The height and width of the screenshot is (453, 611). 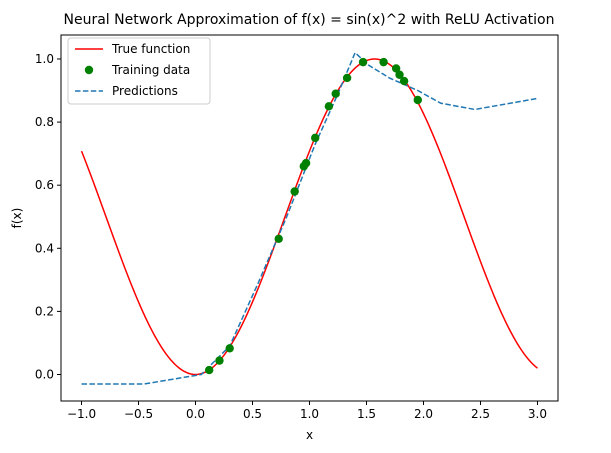 What do you see at coordinates (252, 414) in the screenshot?
I see `x-tick-label: 0.5` at bounding box center [252, 414].